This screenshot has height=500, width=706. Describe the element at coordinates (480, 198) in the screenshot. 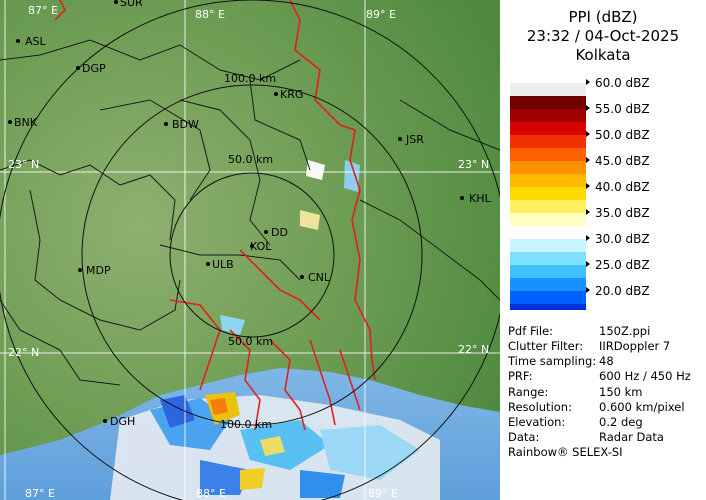

I see `place-khl: KHL` at that location.